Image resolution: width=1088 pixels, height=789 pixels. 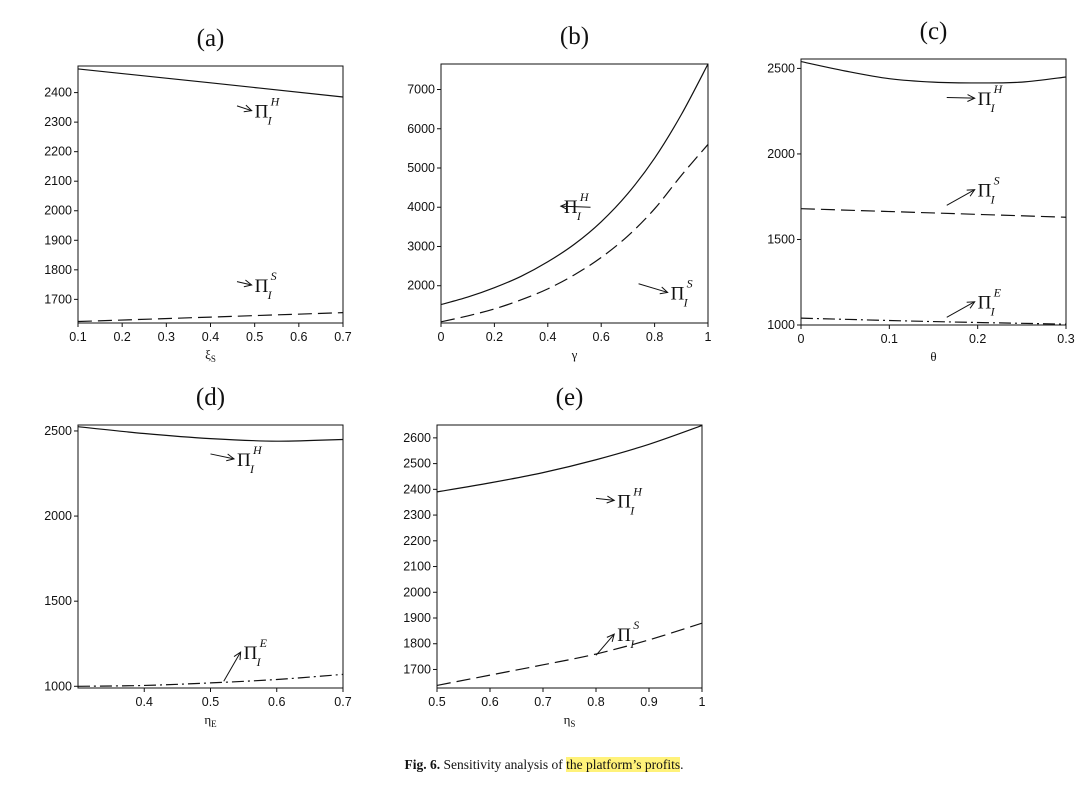 I want to click on y-tick-label: 3000, so click(x=421, y=246).